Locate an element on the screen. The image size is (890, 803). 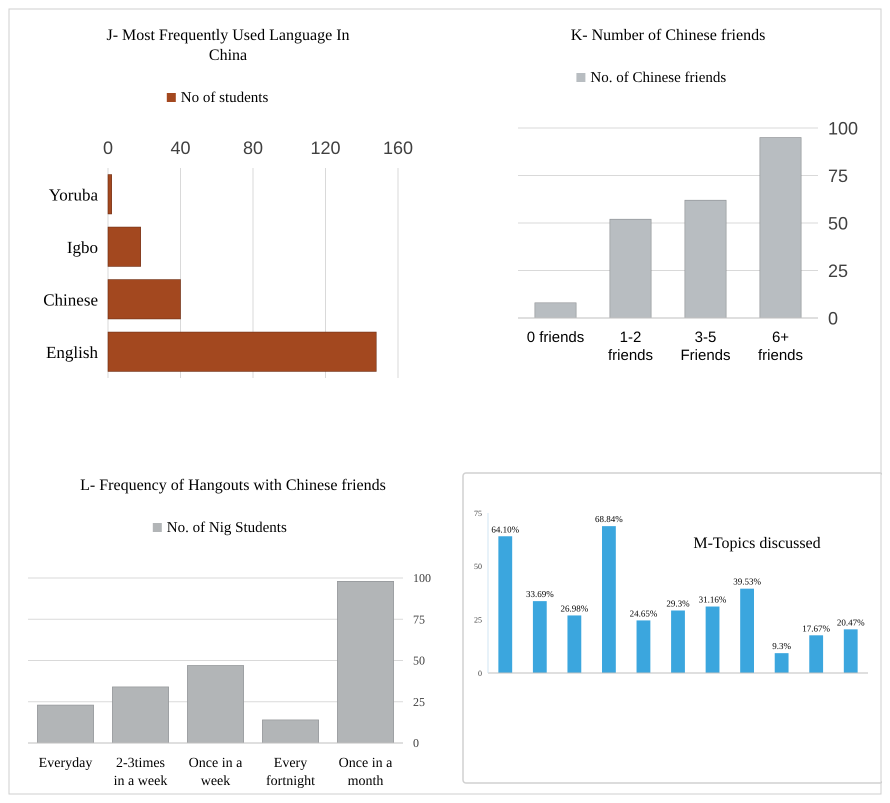
data-label: 33.69% is located at coordinates (540, 594).